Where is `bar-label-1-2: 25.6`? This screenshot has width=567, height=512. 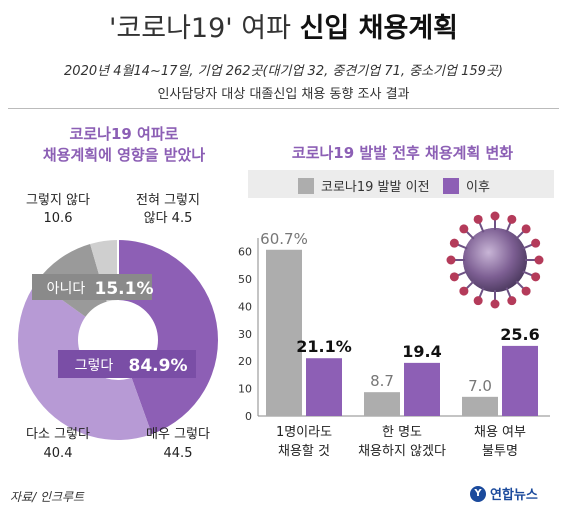
bar-label-1-2: 25.6 is located at coordinates (519, 334).